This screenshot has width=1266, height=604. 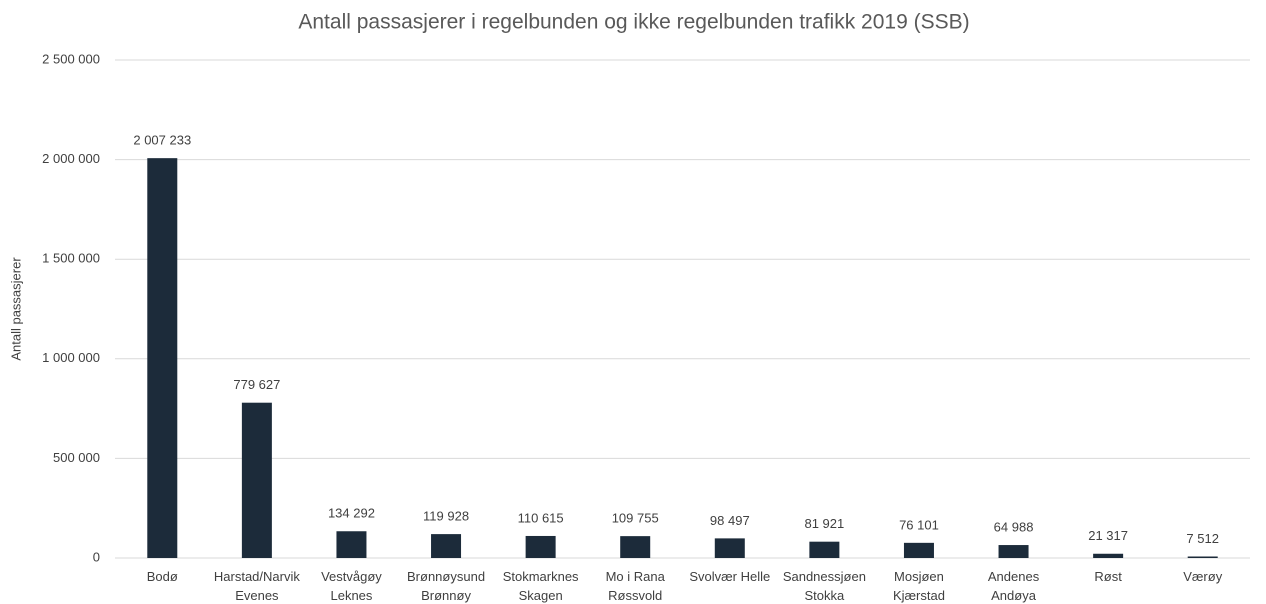 I want to click on x-tick-label: Brønnøysund Brønnøy, so click(x=446, y=586).